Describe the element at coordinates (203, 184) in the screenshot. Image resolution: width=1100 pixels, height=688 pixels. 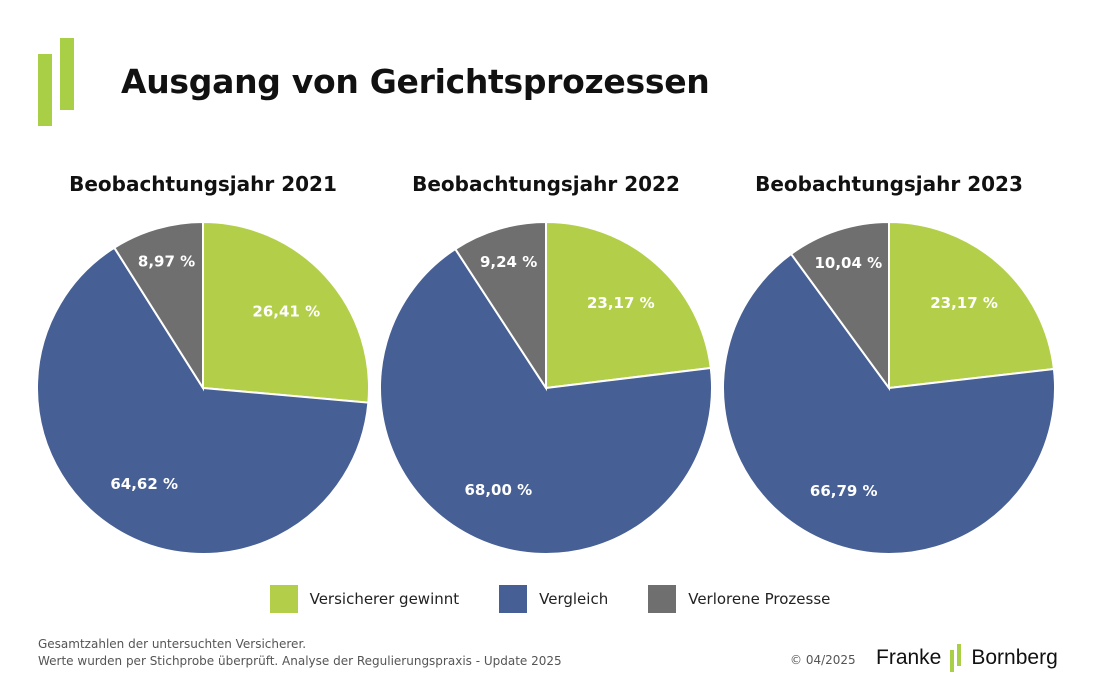
I see `chart-title: Beobachtungsjahr 2021` at that location.